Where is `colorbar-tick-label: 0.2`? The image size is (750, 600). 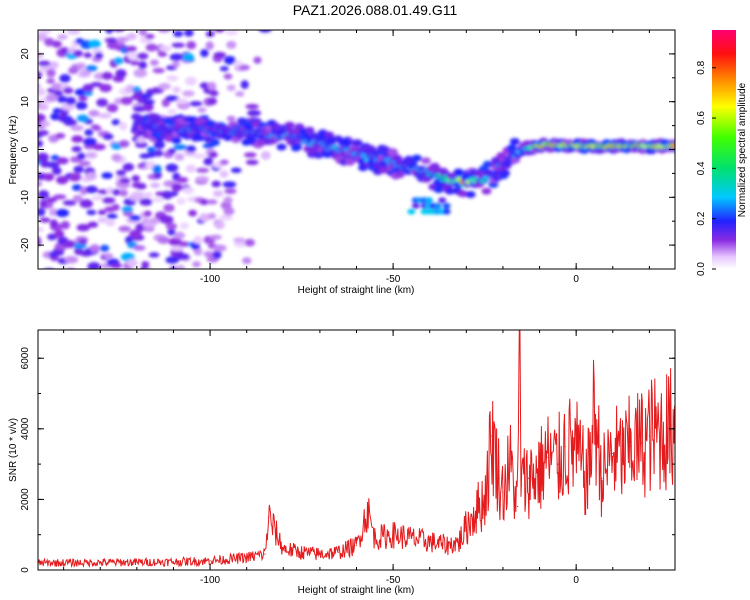
colorbar-tick-label: 0.2 is located at coordinates (701, 218).